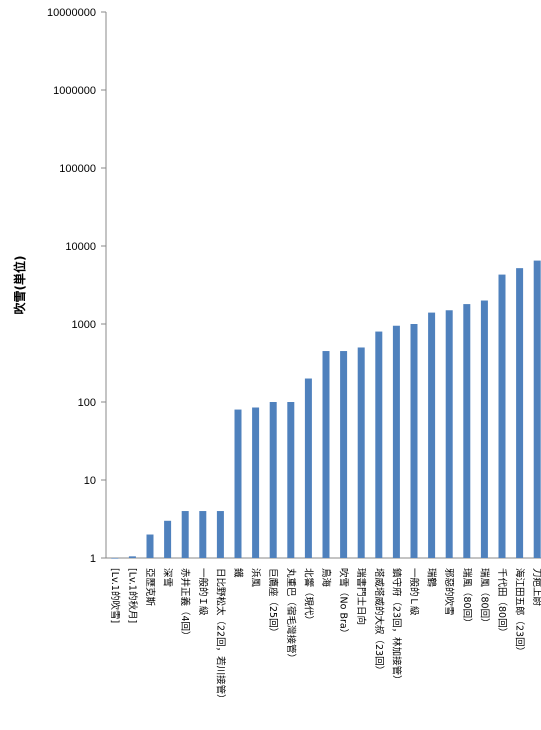 The width and height of the screenshot is (541, 730). What do you see at coordinates (150, 587) in the screenshot?
I see `x-tick-label: 亞歷克斯` at bounding box center [150, 587].